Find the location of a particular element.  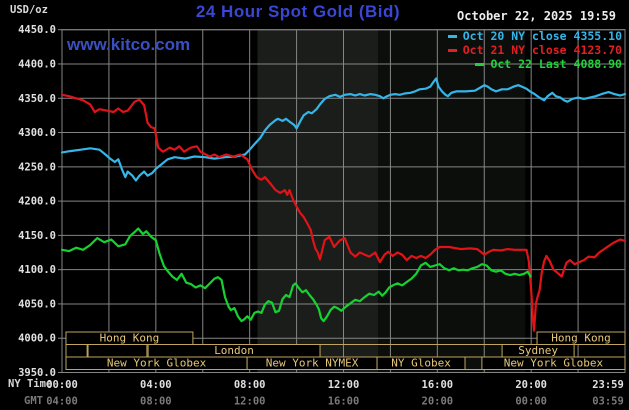

session-box-label: NY Globex is located at coordinates (421, 363).